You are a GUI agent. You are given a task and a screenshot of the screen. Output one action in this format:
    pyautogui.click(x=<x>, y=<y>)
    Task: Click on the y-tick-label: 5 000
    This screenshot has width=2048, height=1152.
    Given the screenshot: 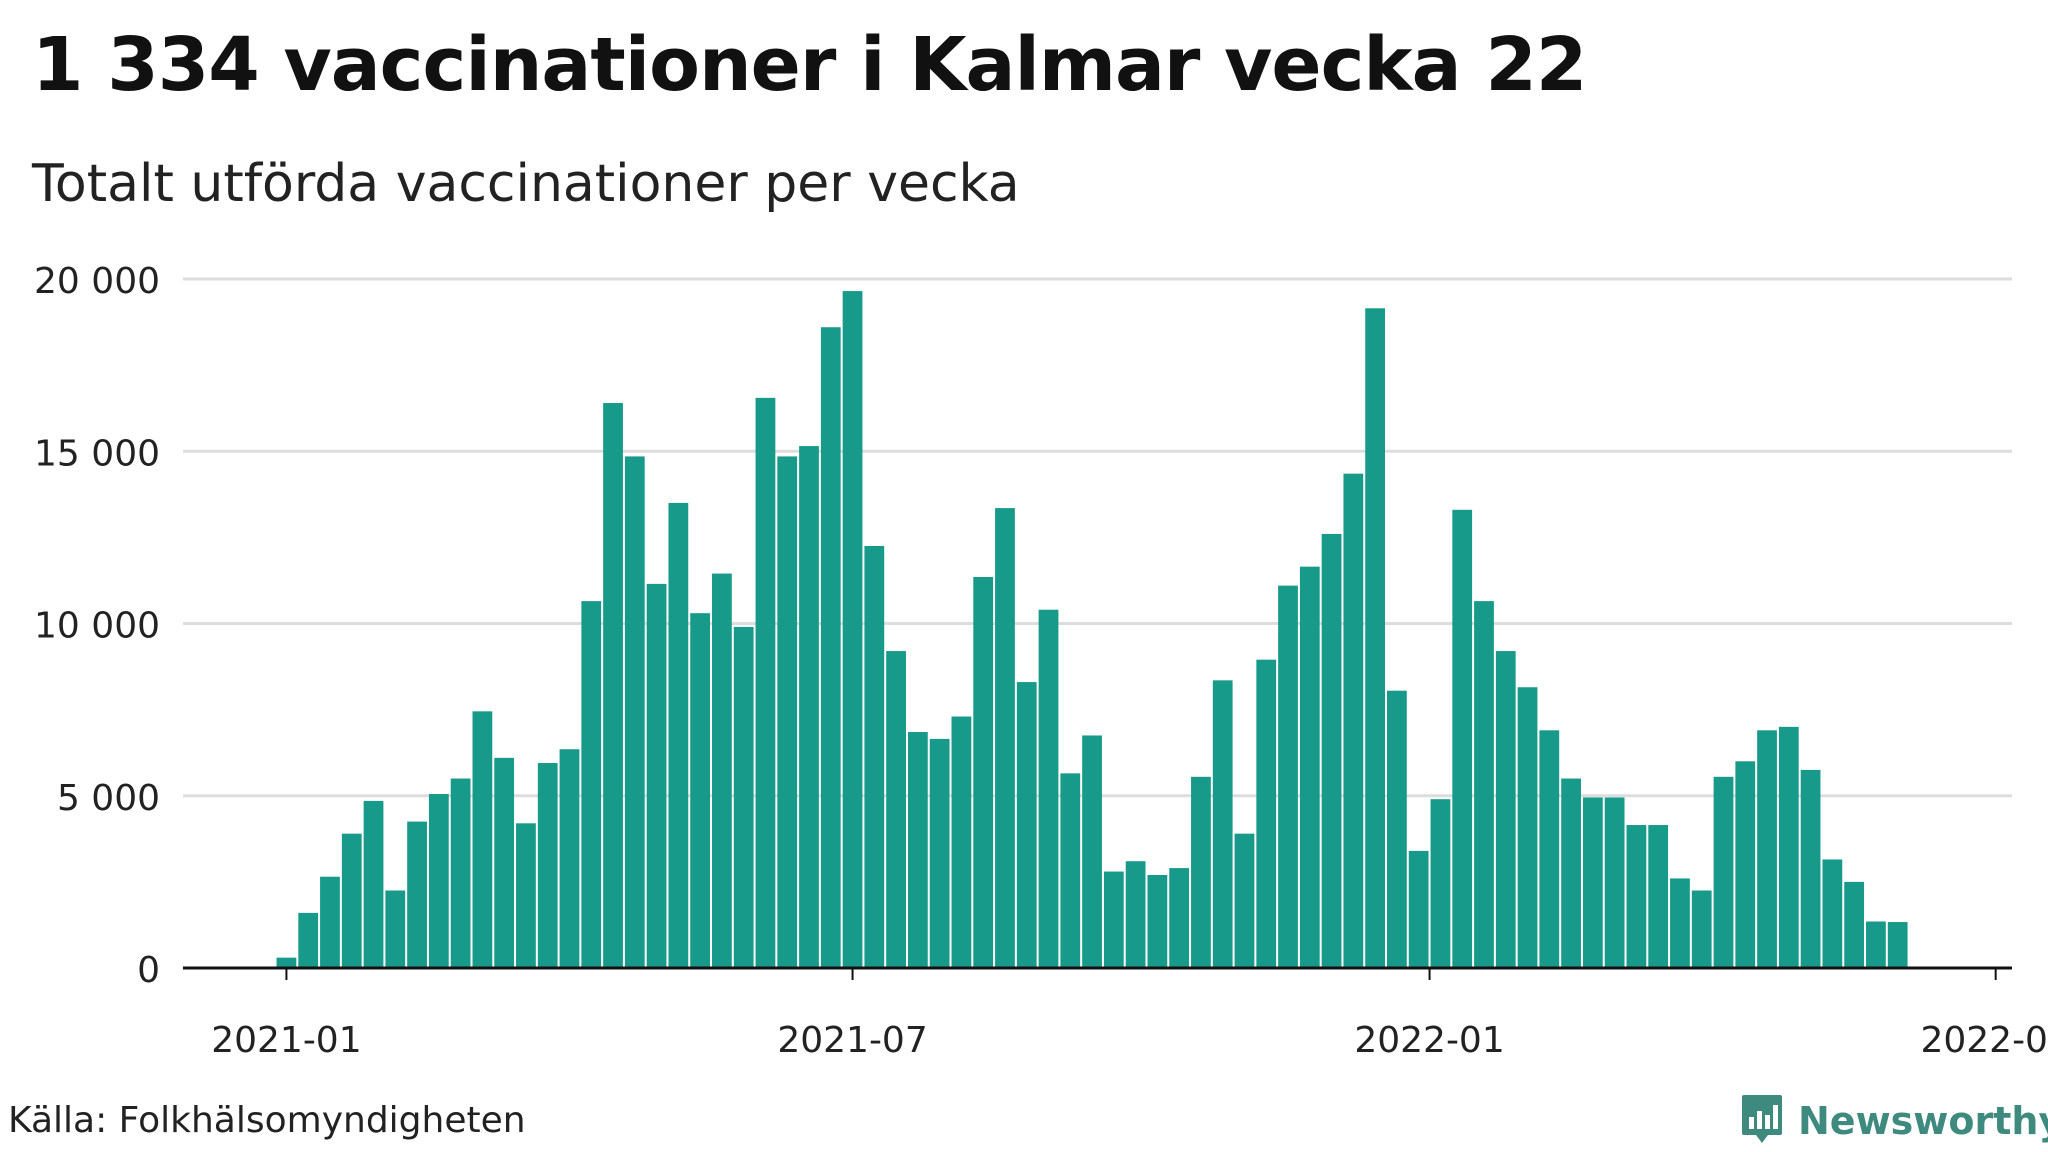 What is the action you would take?
    pyautogui.click(x=108, y=798)
    